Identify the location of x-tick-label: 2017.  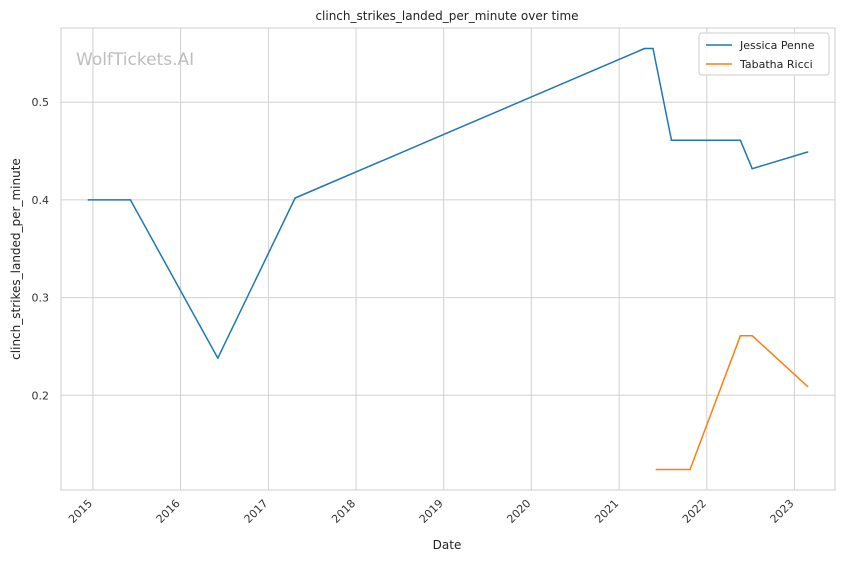
(256, 511).